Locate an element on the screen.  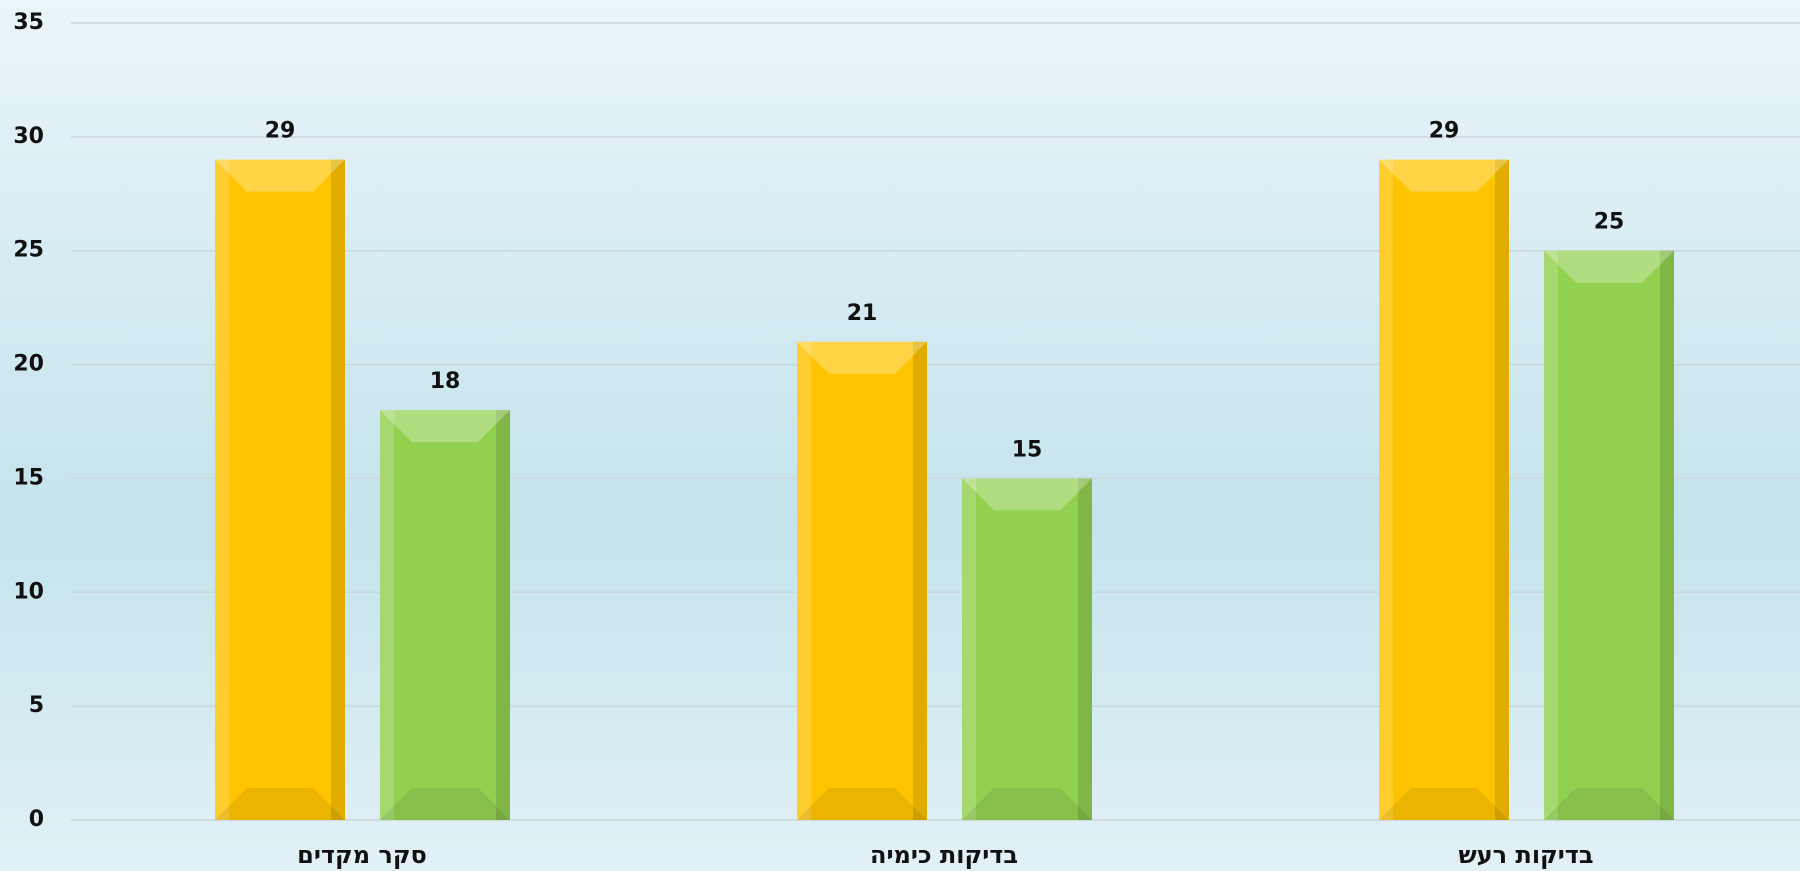
y-tick-label: 30 is located at coordinates (28, 136).